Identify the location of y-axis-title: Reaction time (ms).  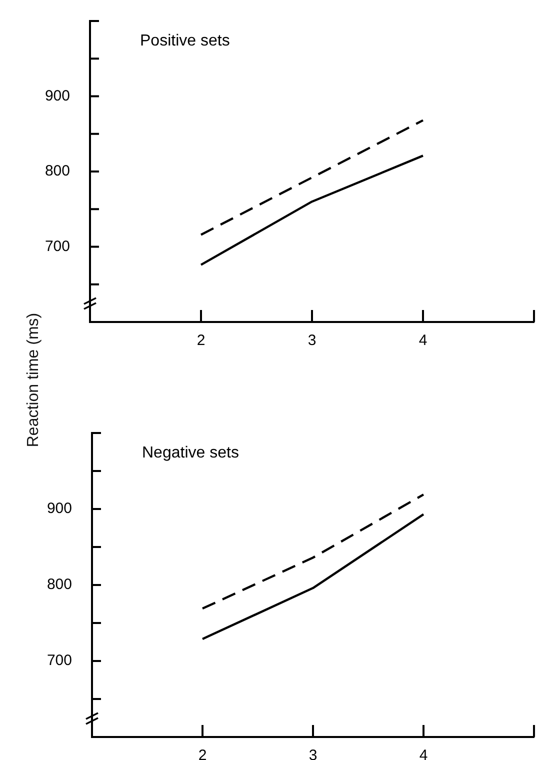
(34, 380).